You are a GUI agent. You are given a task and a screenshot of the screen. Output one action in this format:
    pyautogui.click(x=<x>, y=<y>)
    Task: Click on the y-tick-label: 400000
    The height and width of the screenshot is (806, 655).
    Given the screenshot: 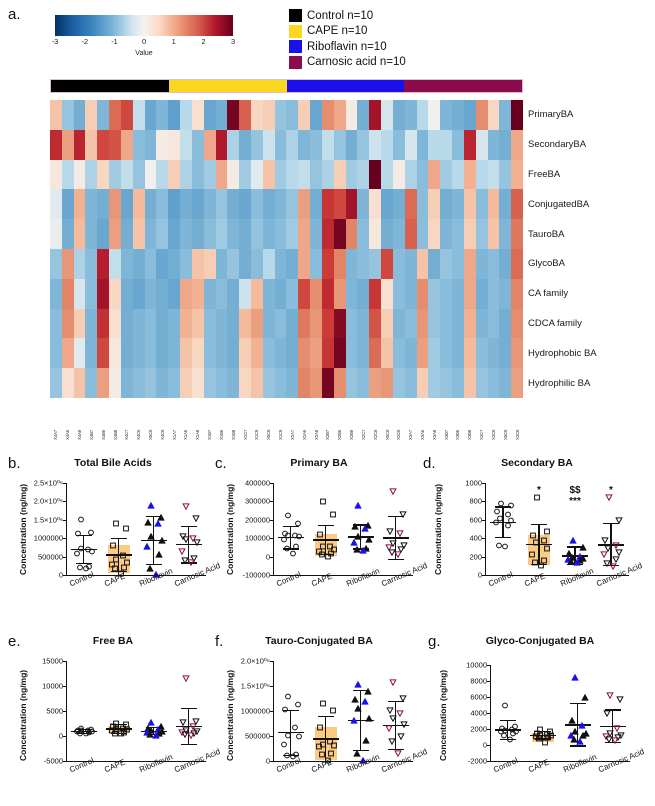 What is the action you would take?
    pyautogui.click(x=257, y=483)
    